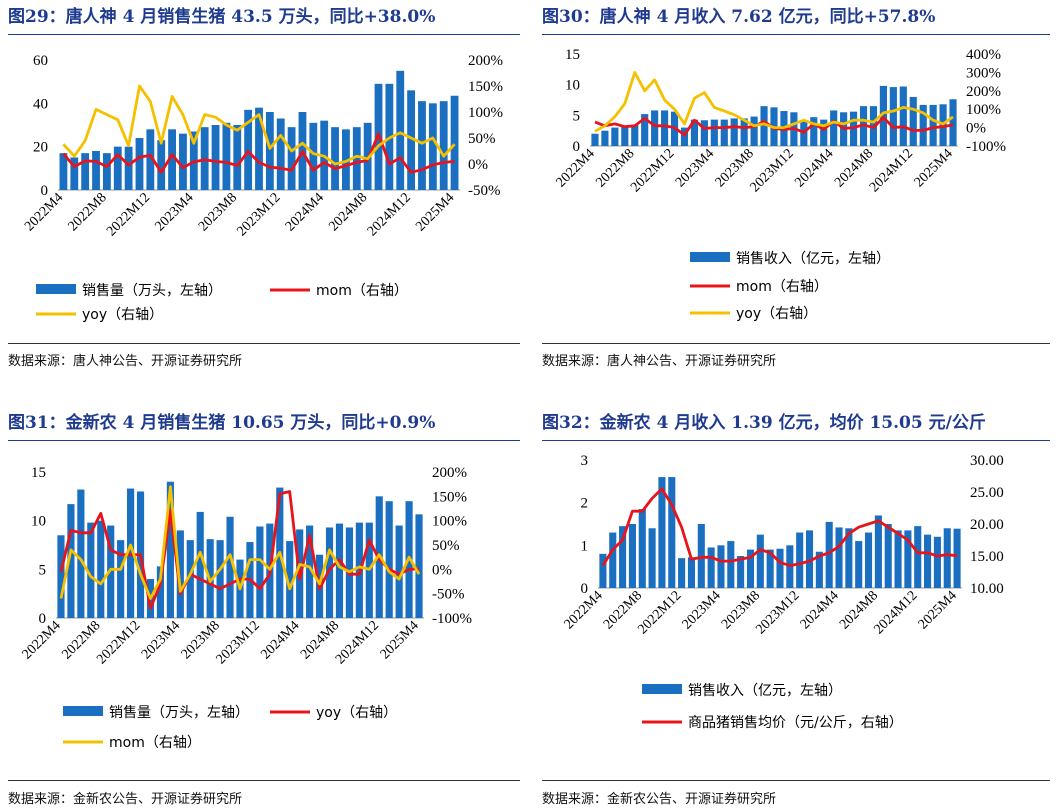 The image size is (1057, 812). I want to click on legend-item: mom（右轴）, so click(132, 743).